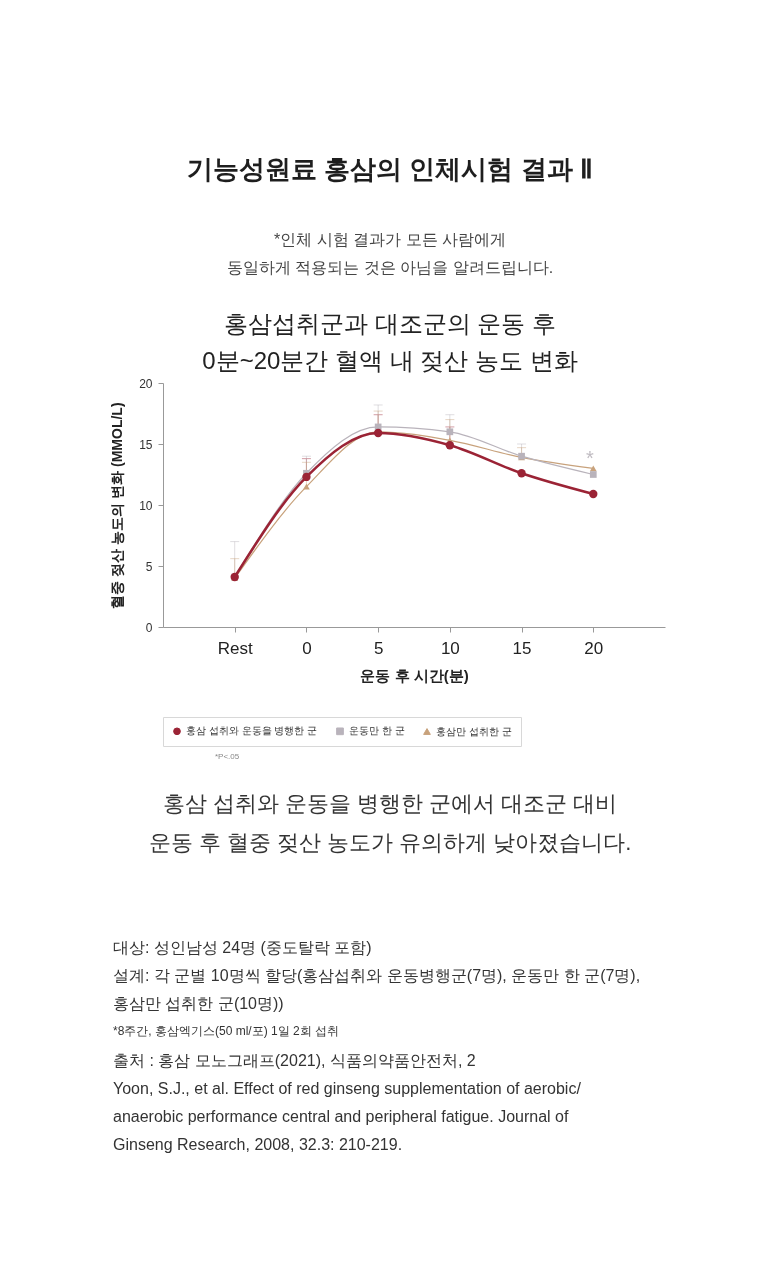 The width and height of the screenshot is (780, 1280). What do you see at coordinates (390, 253) in the screenshot?
I see `text: *인체 시험 결과가 모든 사람에게 동일하게 적용되는 것은 아님을 알려드립니다.` at bounding box center [390, 253].